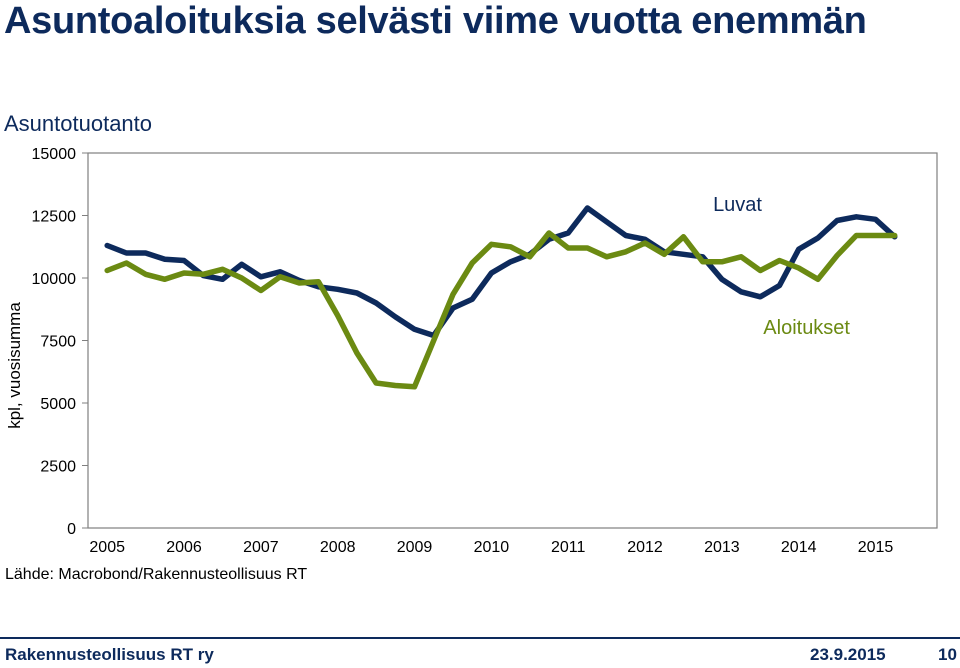 The image size is (960, 668). What do you see at coordinates (781, 266) in the screenshot?
I see `labels-layer: Luvat Aloitukset` at bounding box center [781, 266].